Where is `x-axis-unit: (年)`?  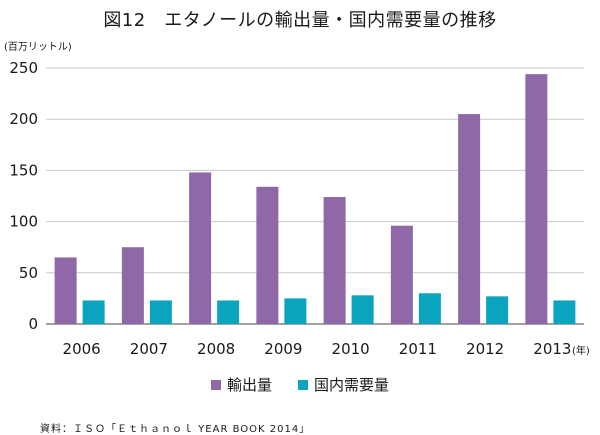 x-axis-unit: (年) is located at coordinates (581, 351).